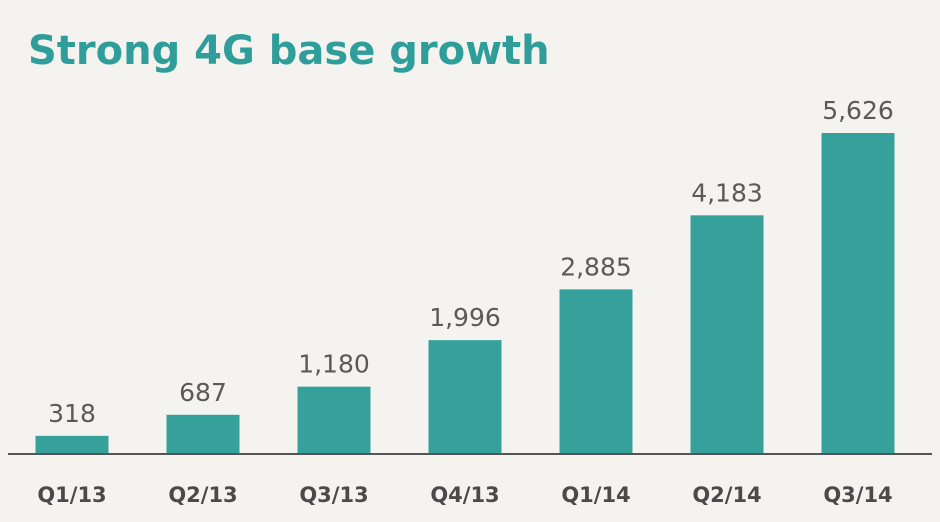 This screenshot has width=940, height=522. Describe the element at coordinates (858, 110) in the screenshot. I see `value-label-q3-14: 5,626` at that location.